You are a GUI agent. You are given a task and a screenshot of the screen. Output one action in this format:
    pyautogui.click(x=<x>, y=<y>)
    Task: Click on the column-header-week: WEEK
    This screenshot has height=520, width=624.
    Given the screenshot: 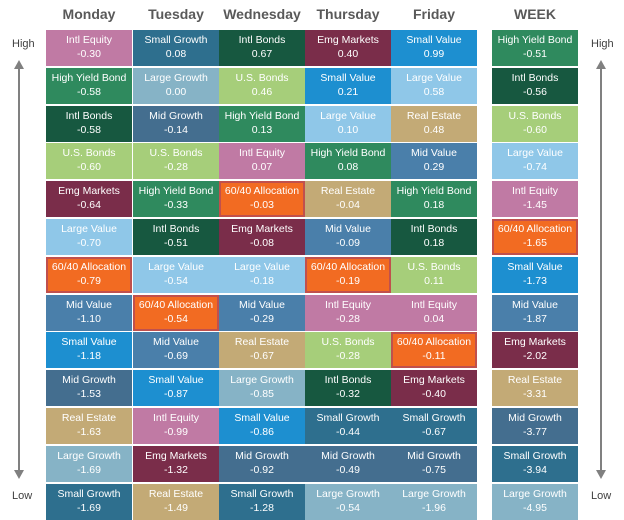 What is the action you would take?
    pyautogui.click(x=535, y=14)
    